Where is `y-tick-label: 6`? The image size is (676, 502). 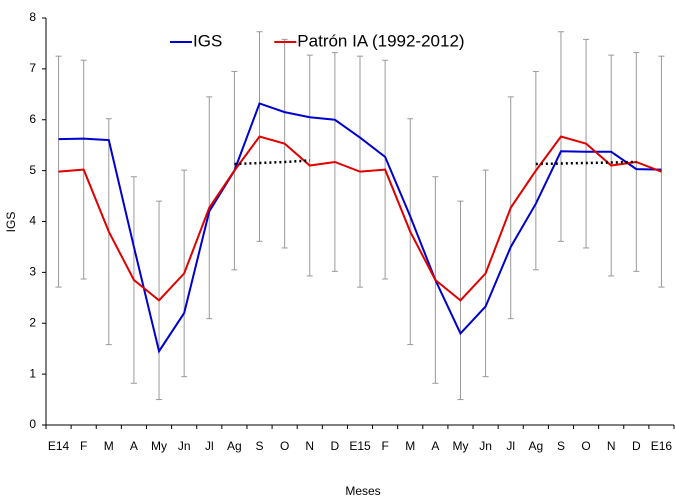
y-tick-label: 6 is located at coordinates (32, 119).